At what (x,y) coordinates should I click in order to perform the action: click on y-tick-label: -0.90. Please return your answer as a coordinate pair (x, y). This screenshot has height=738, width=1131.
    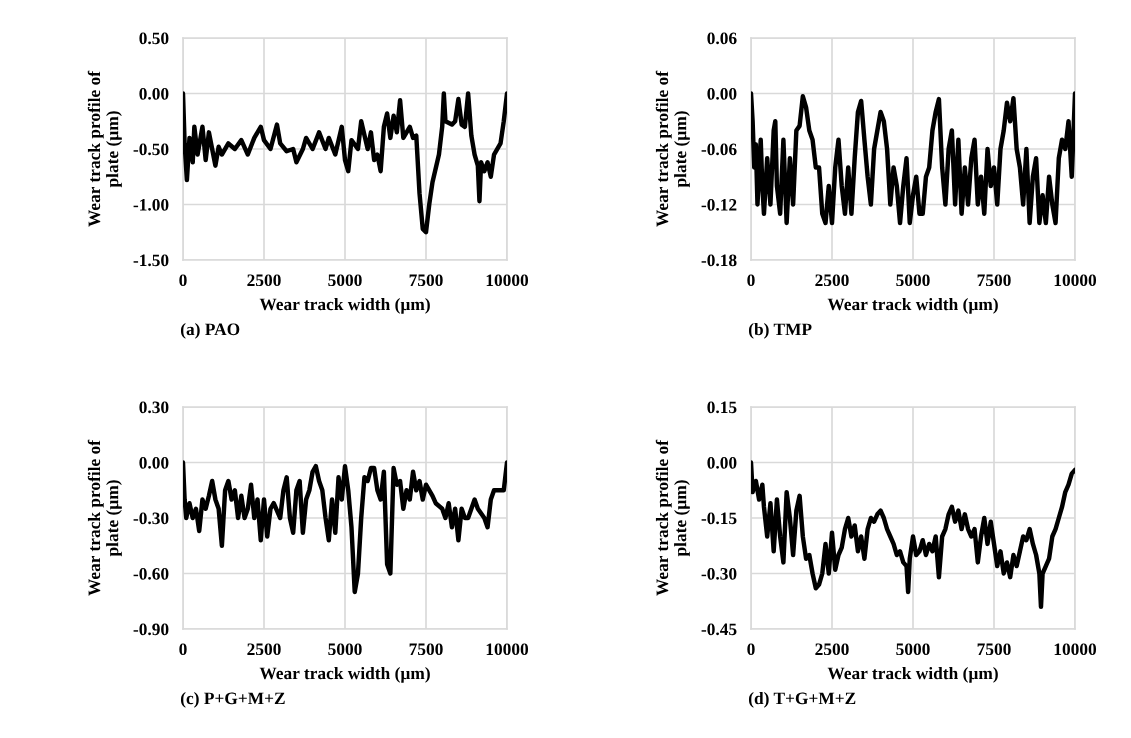
    Looking at the image, I should click on (151, 629).